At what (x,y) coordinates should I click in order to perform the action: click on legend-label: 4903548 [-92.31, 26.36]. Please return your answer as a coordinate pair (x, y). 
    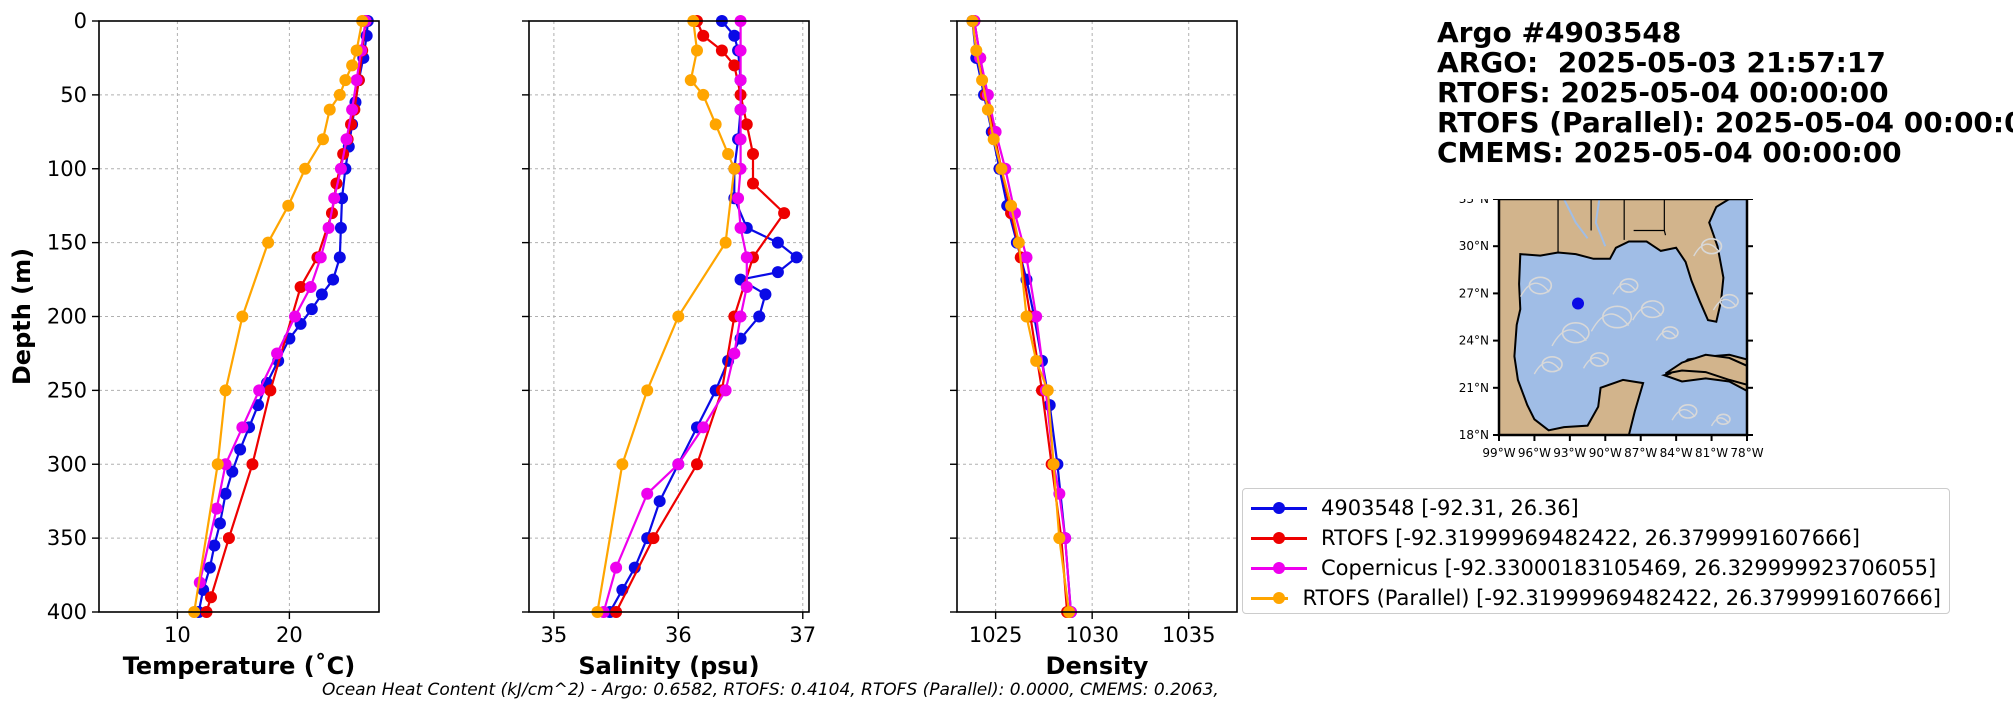
    Looking at the image, I should click on (1450, 508).